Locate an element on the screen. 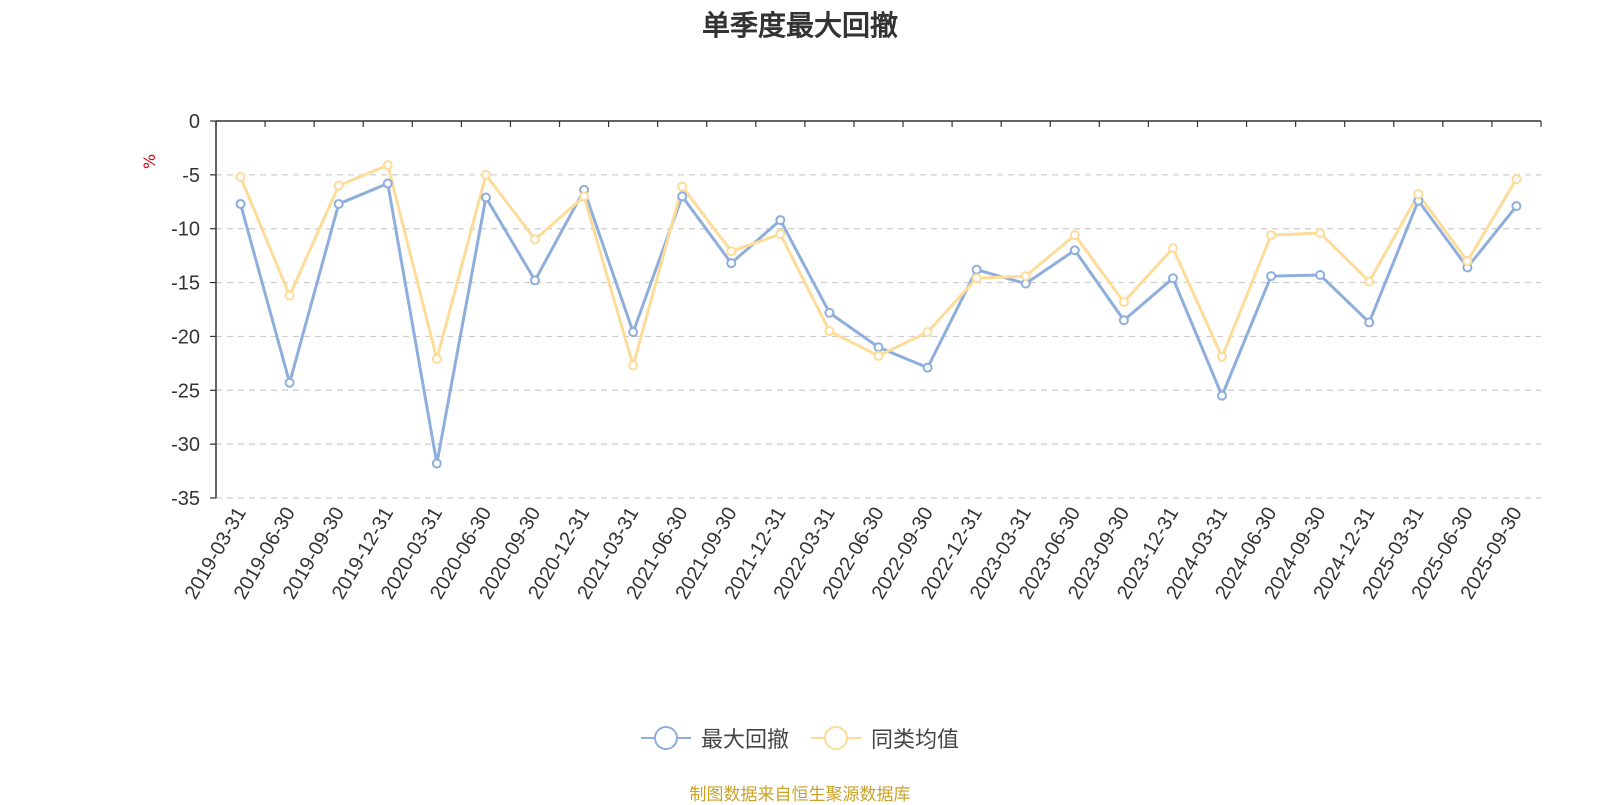  y-tick-label: -30 is located at coordinates (185, 445).